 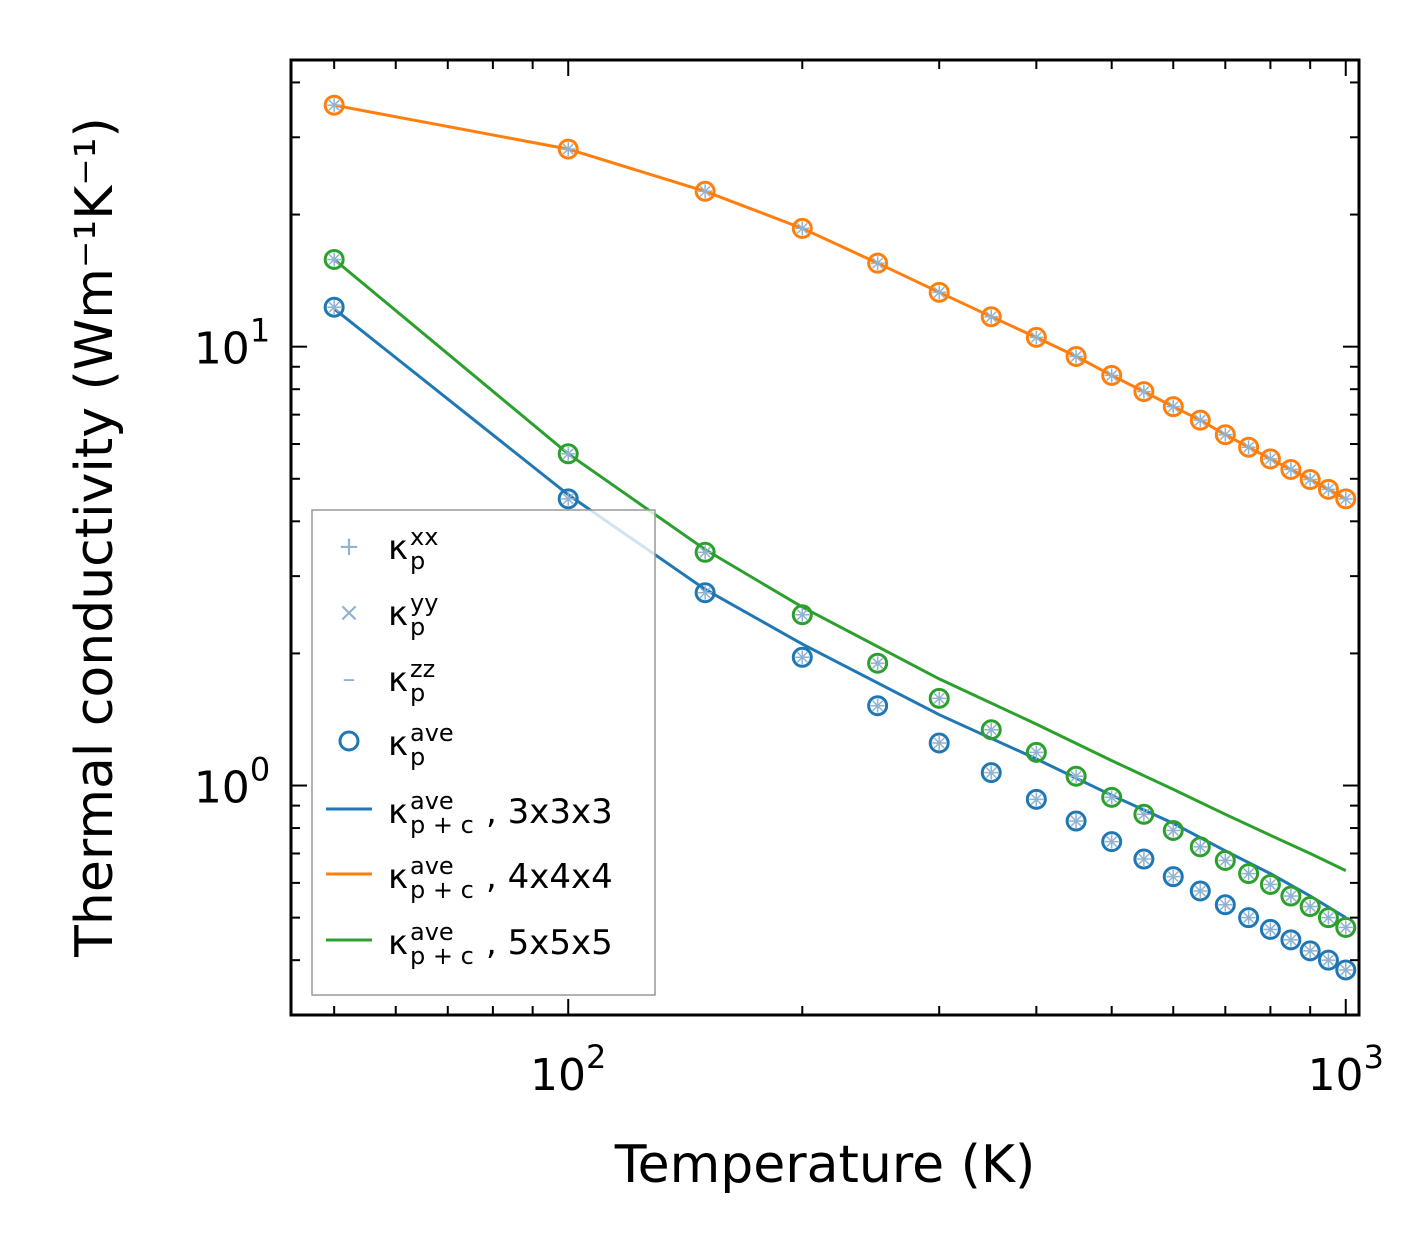 What do you see at coordinates (549, 812) in the screenshot?
I see `legend-suffix: , 3x3x3` at bounding box center [549, 812].